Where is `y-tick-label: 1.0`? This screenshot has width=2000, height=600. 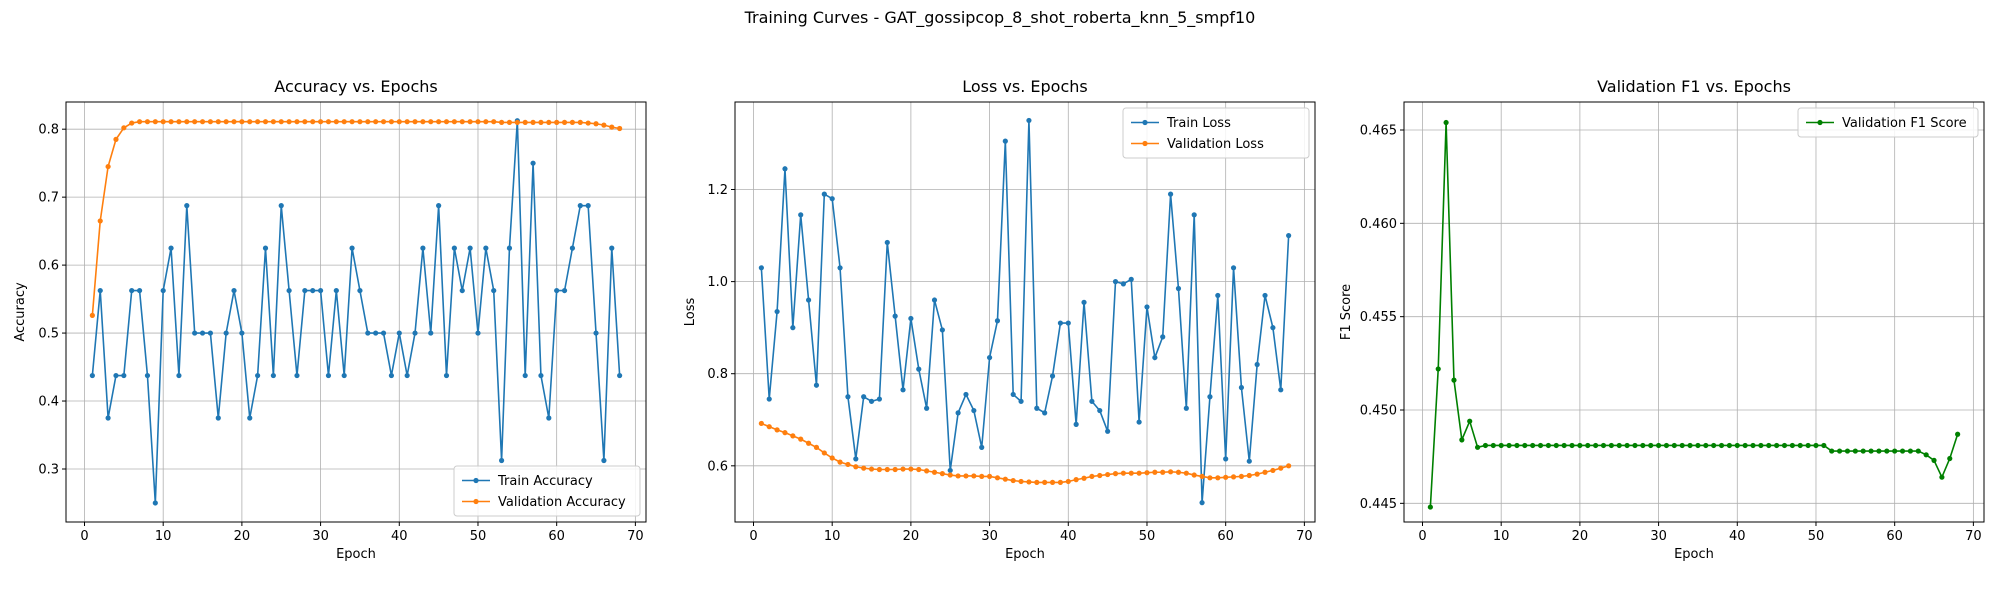
y-tick-label: 1.0 is located at coordinates (717, 282).